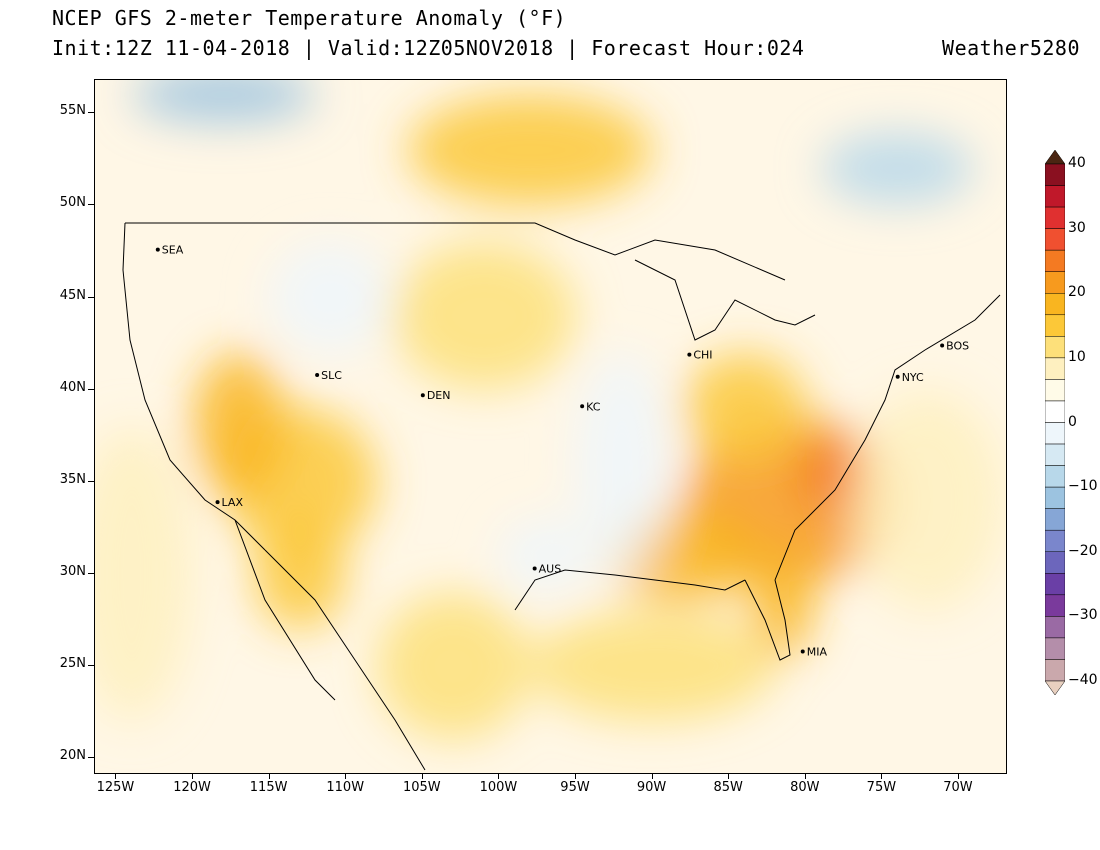 The width and height of the screenshot is (1100, 850). Describe the element at coordinates (498, 787) in the screenshot. I see `lon-label: 100W` at that location.